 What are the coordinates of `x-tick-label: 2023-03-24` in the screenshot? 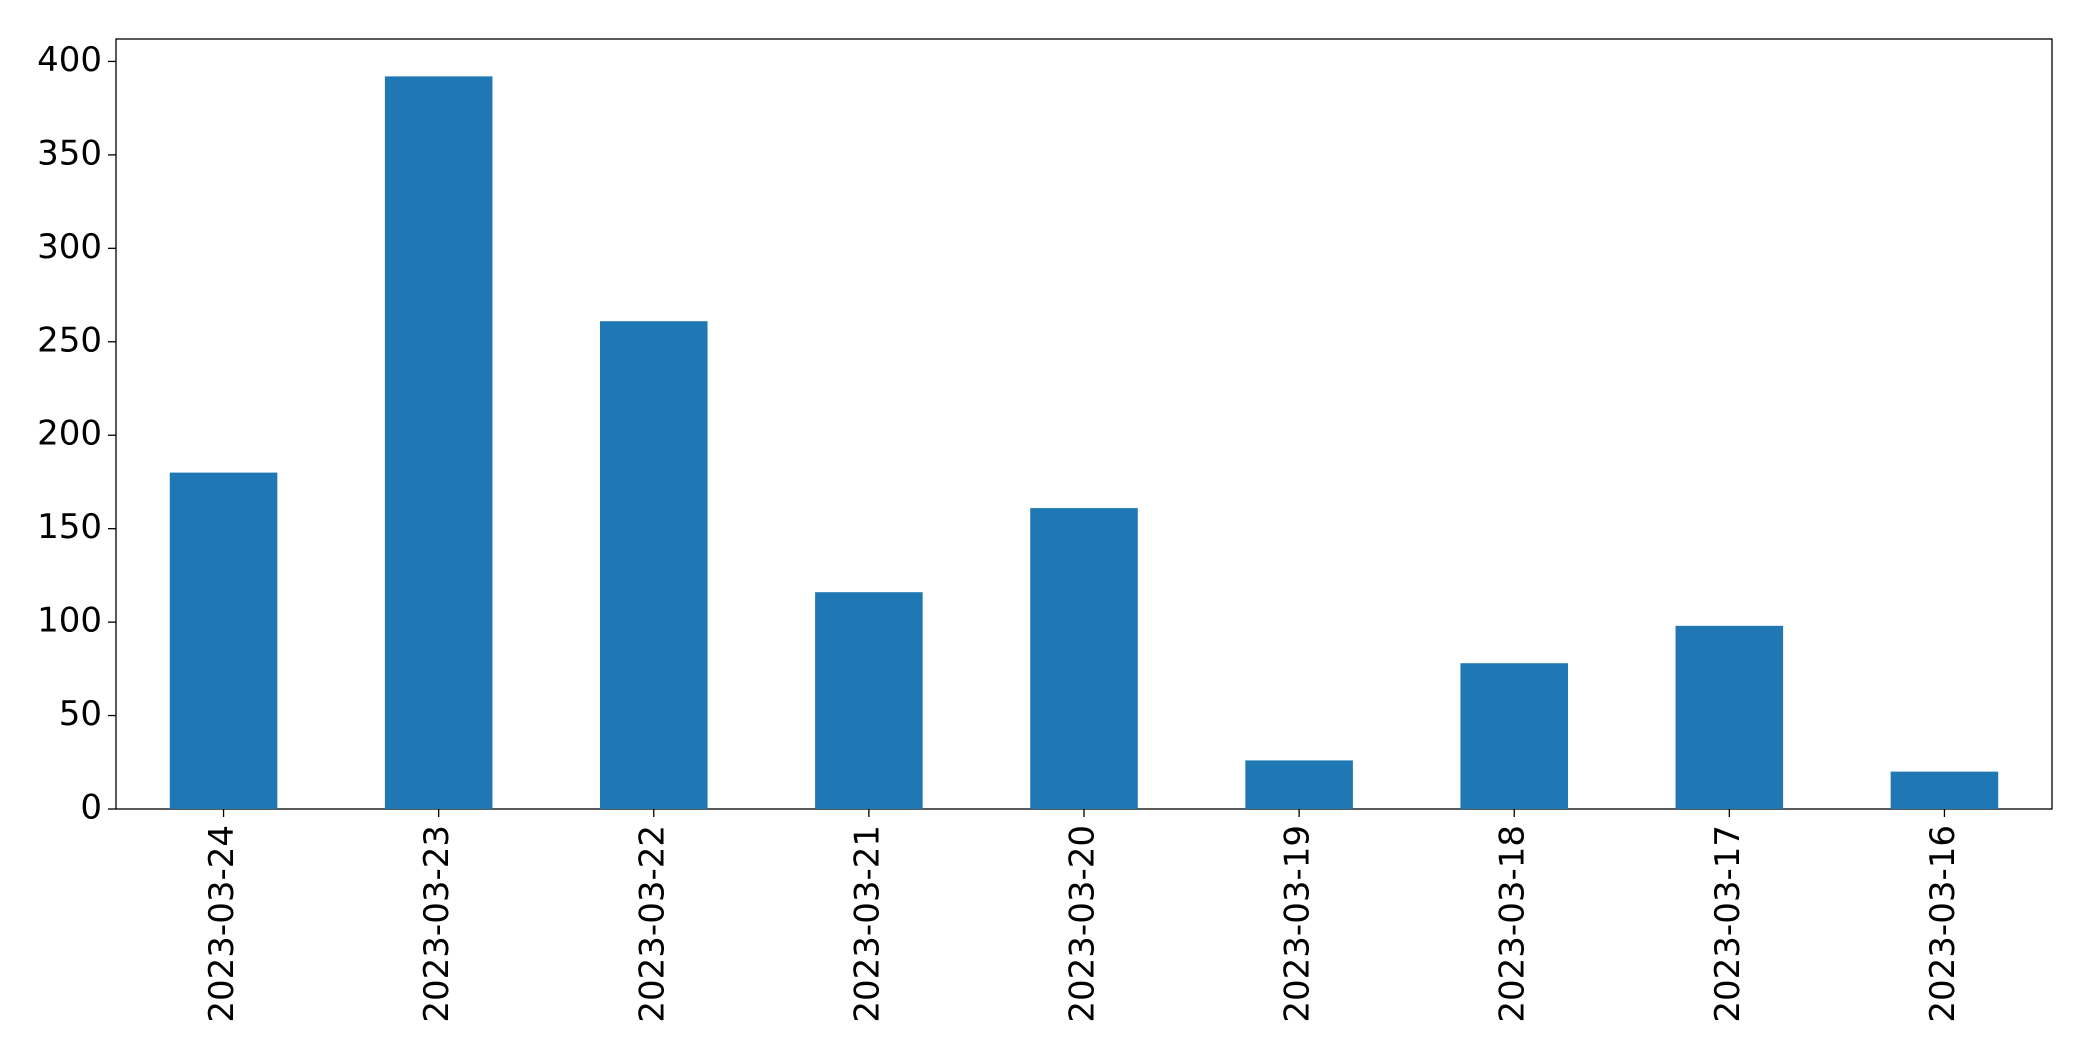 It's located at (222, 924).